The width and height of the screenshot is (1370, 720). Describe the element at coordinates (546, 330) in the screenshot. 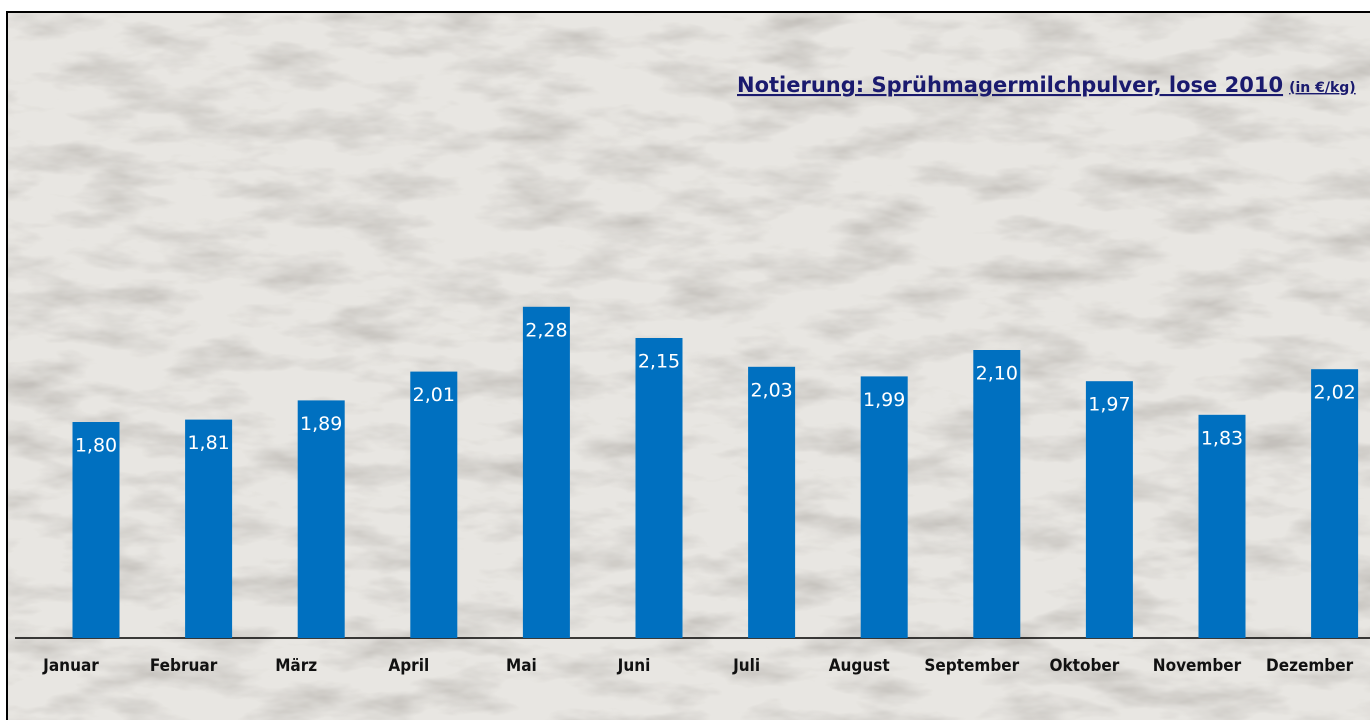

I see `value-label: 2,28` at that location.